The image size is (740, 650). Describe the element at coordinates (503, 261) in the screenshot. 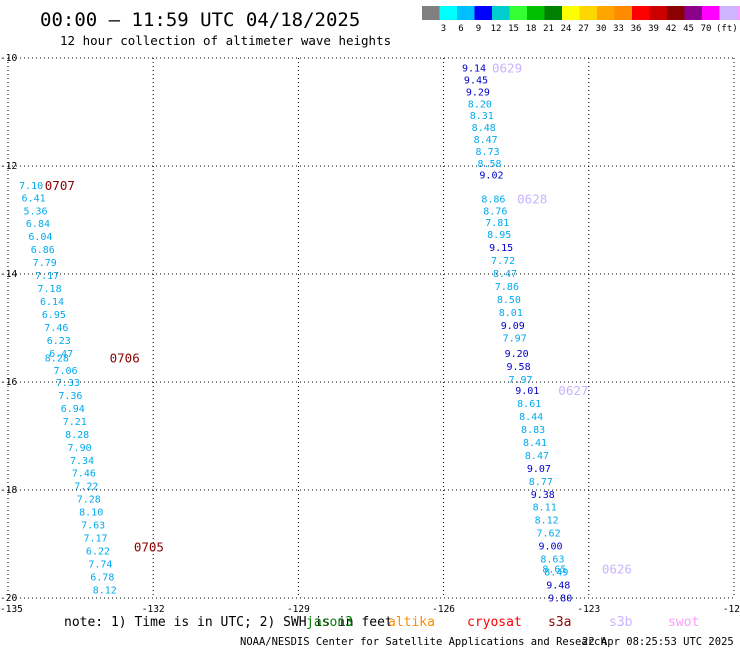

I see `swh-value: 7.72` at that location.